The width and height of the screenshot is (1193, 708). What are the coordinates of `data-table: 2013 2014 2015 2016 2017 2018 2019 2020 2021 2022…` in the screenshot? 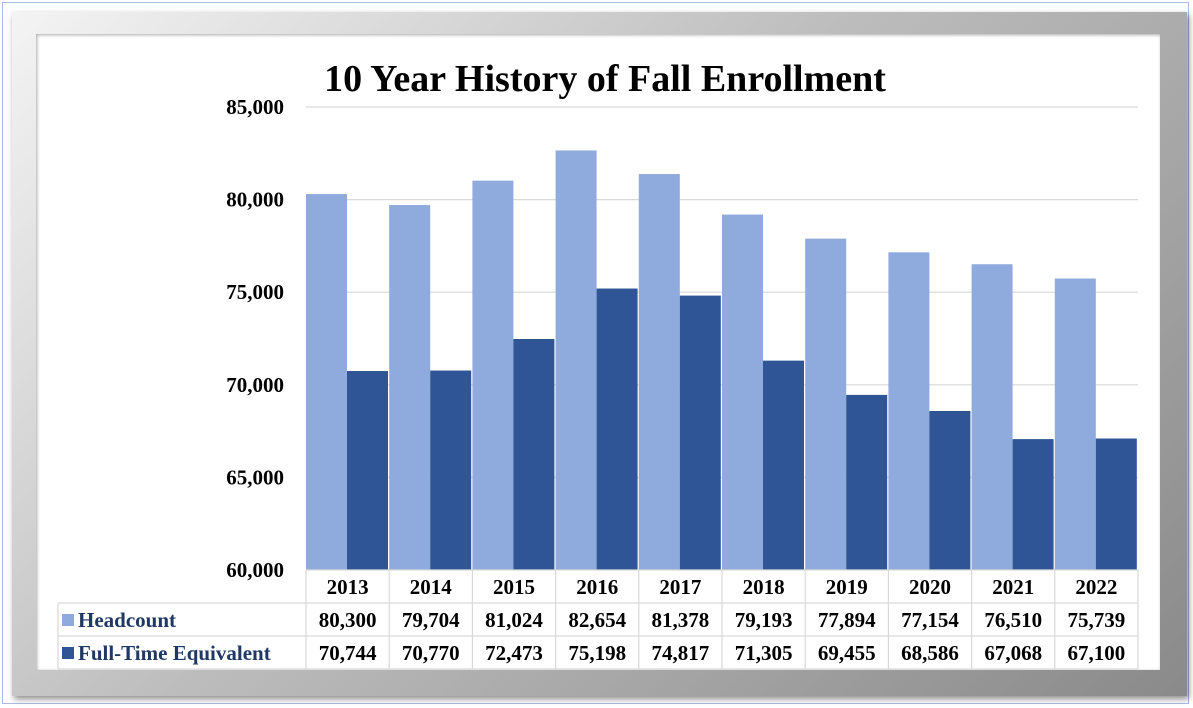 It's located at (598, 619).